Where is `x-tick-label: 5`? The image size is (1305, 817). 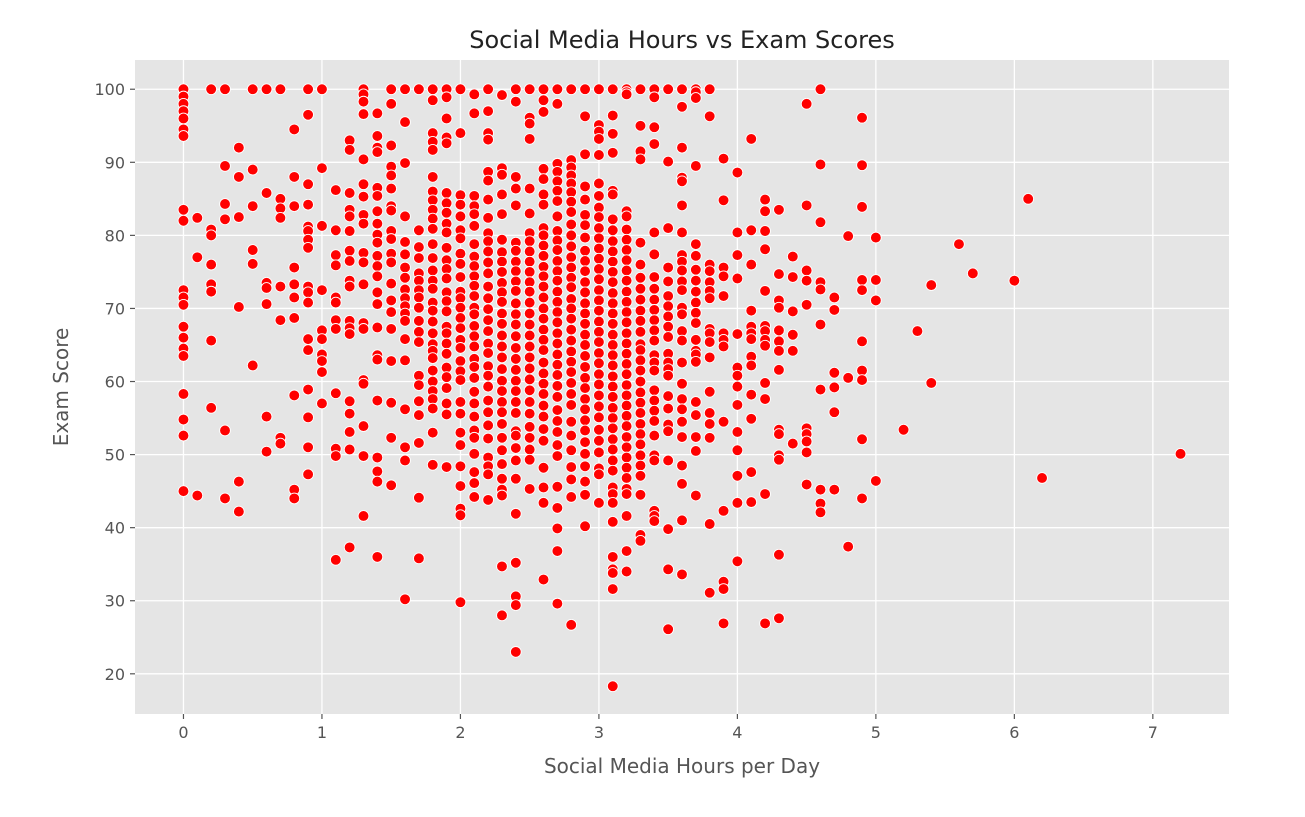
x-tick-label: 5 is located at coordinates (876, 732).